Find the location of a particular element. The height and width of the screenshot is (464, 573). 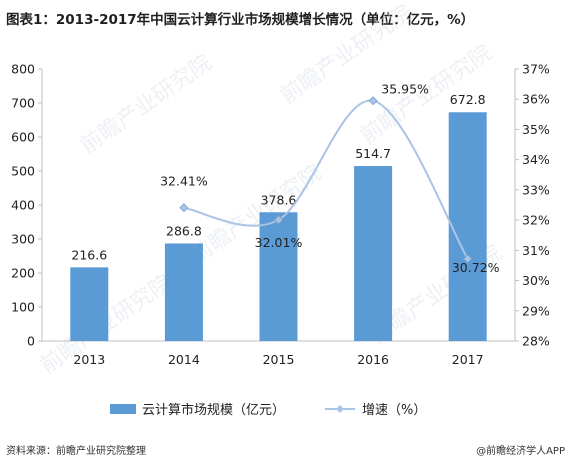

left-tick-label: 200 is located at coordinates (23, 273).